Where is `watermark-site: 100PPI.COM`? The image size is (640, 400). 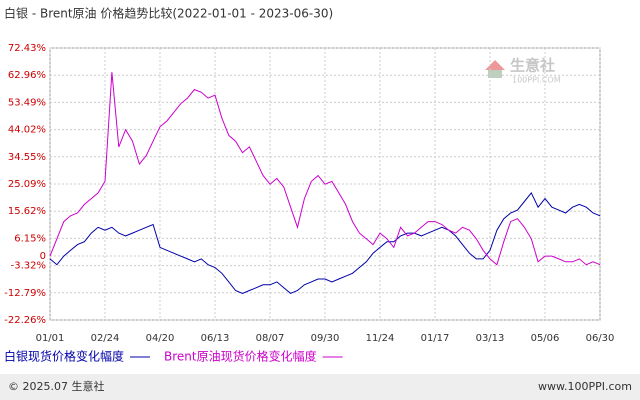
watermark-site: 100PPI.COM is located at coordinates (536, 80).